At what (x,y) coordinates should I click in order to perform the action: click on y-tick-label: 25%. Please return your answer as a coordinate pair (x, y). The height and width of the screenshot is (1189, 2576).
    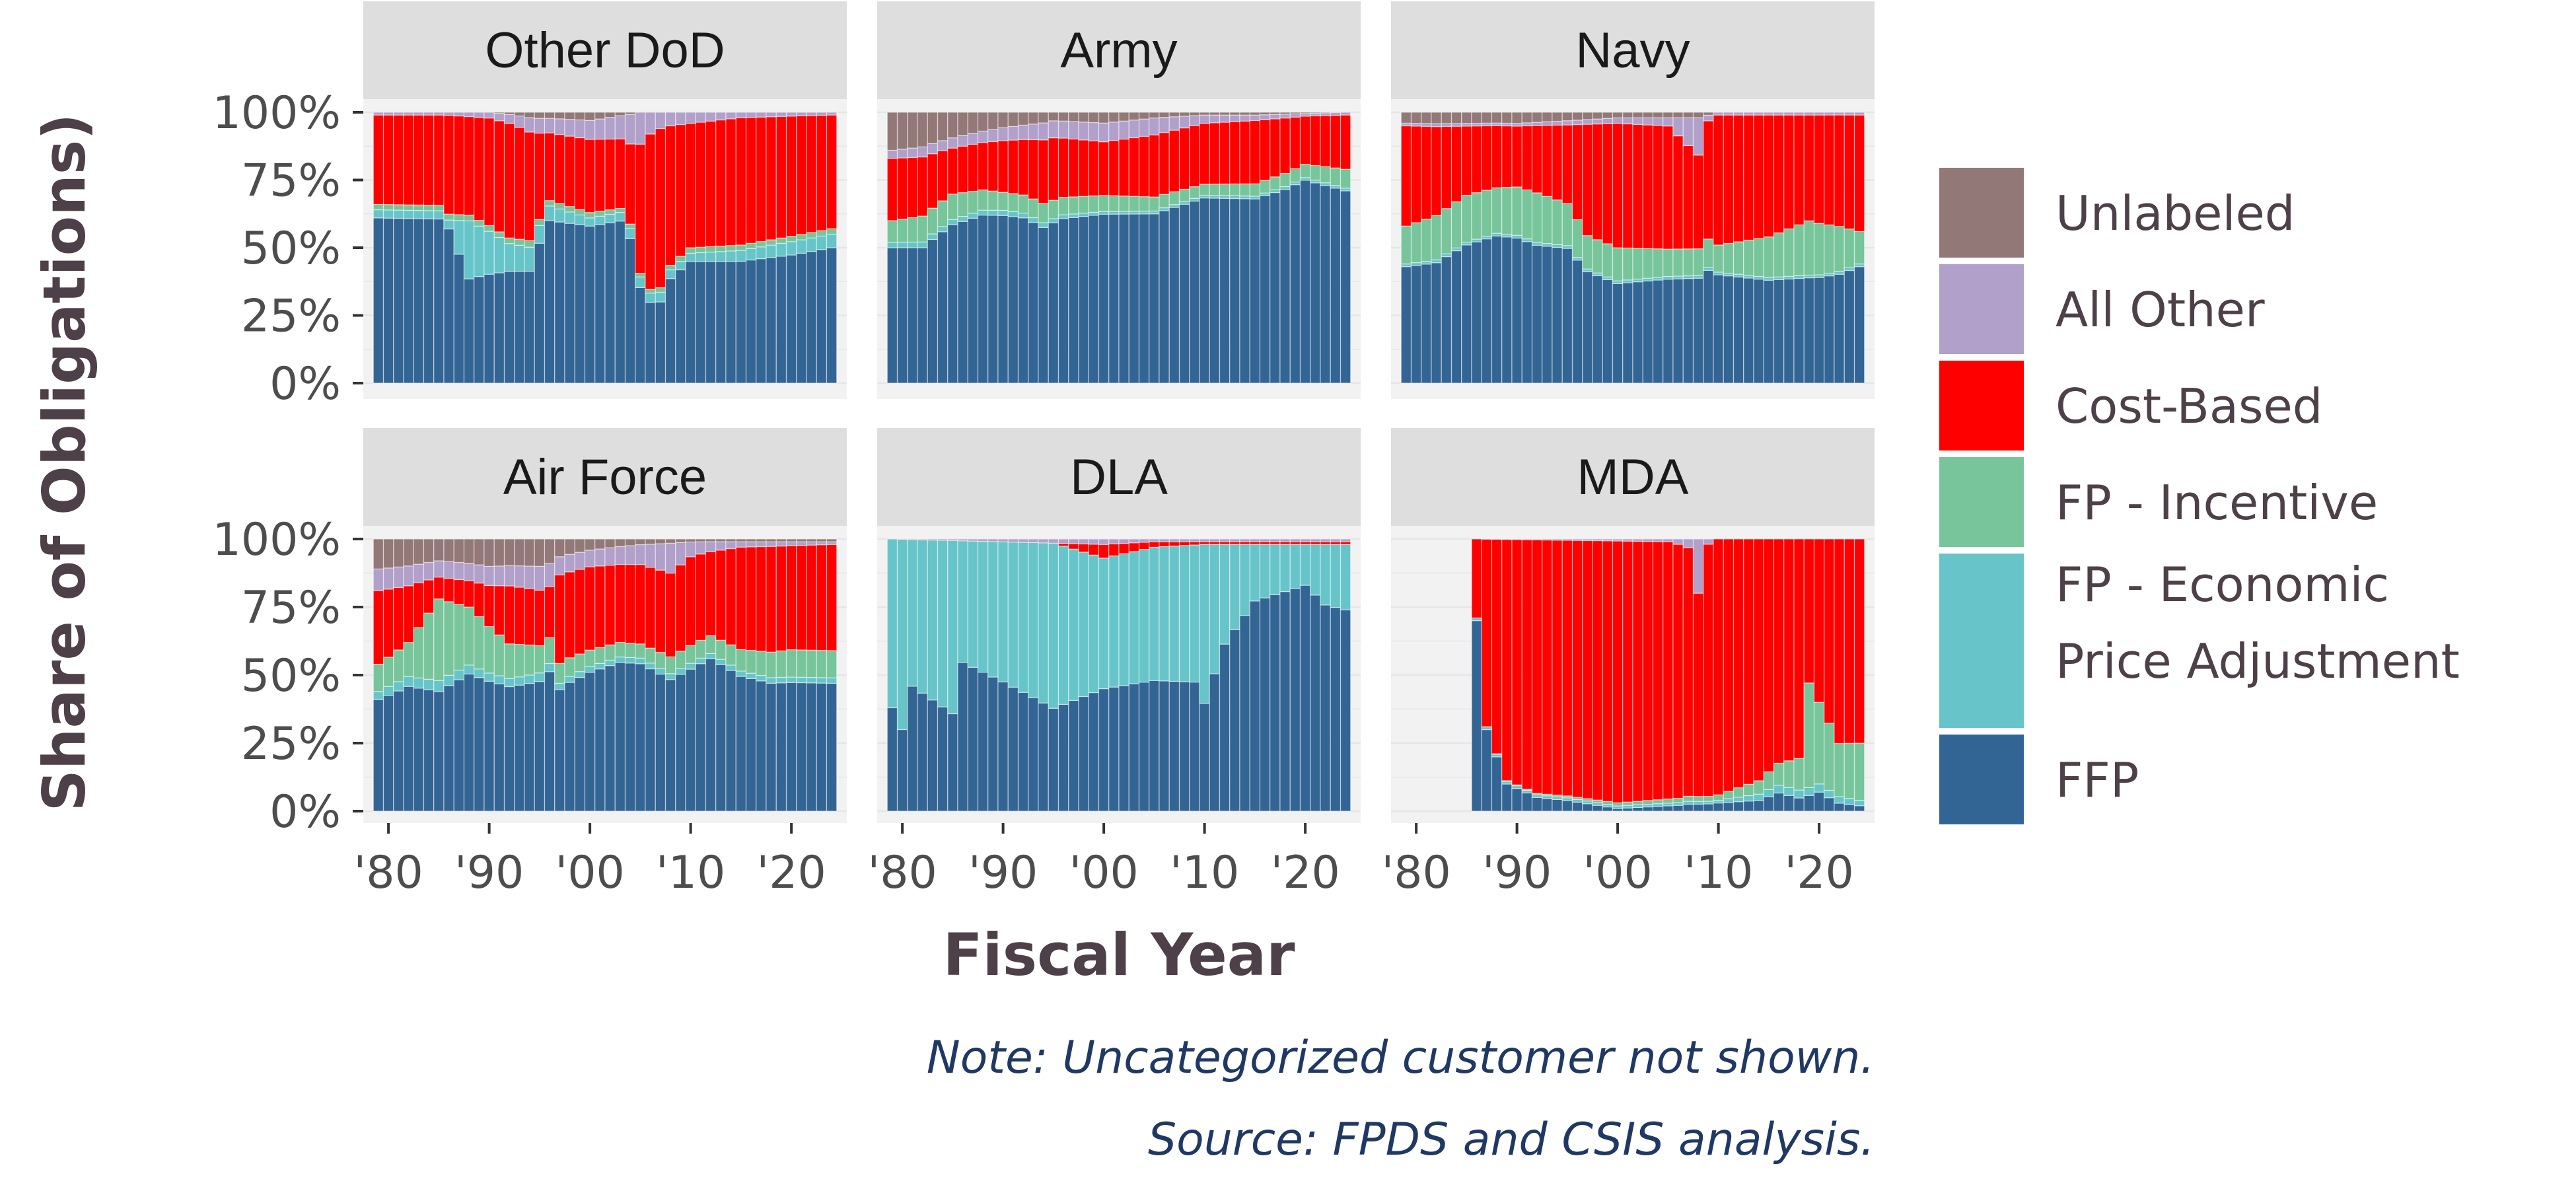
    Looking at the image, I should click on (291, 317).